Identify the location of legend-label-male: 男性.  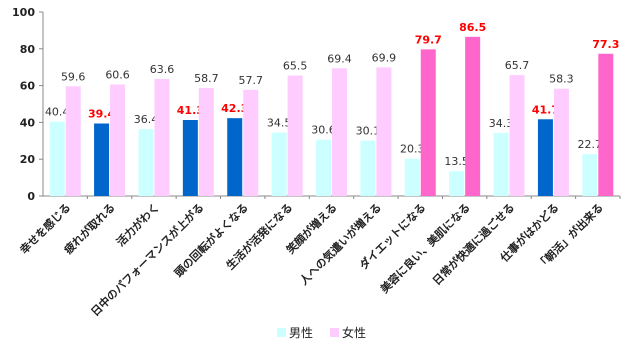
(301, 333).